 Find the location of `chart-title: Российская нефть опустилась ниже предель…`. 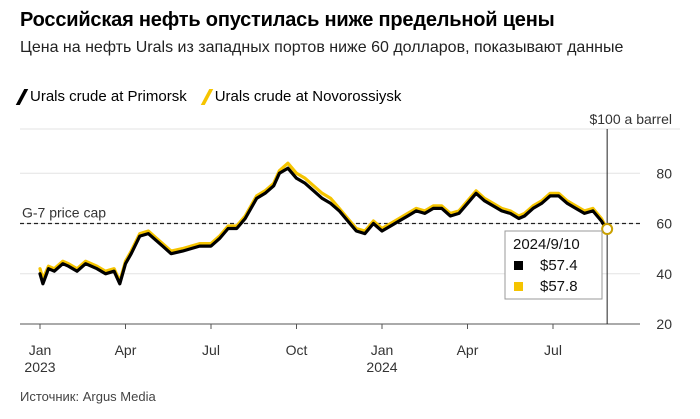

chart-title: Российская нефть опустилась ниже предель… is located at coordinates (287, 20).